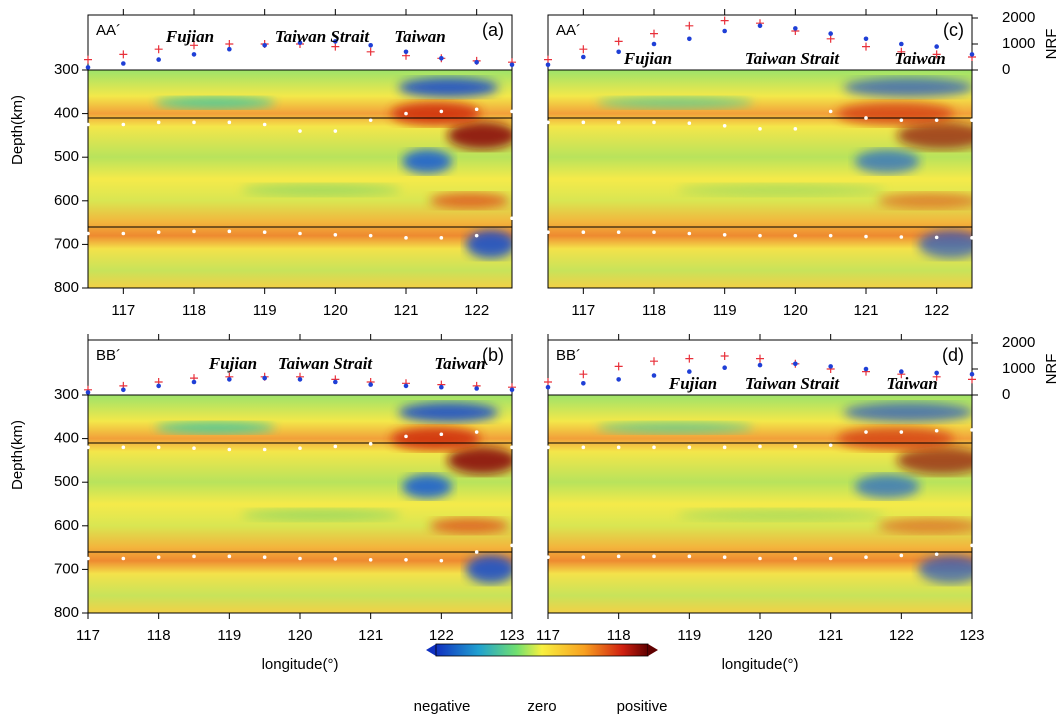 Image resolution: width=1064 pixels, height=720 pixels. I want to click on region-annotation: Taiwan, so click(911, 383).